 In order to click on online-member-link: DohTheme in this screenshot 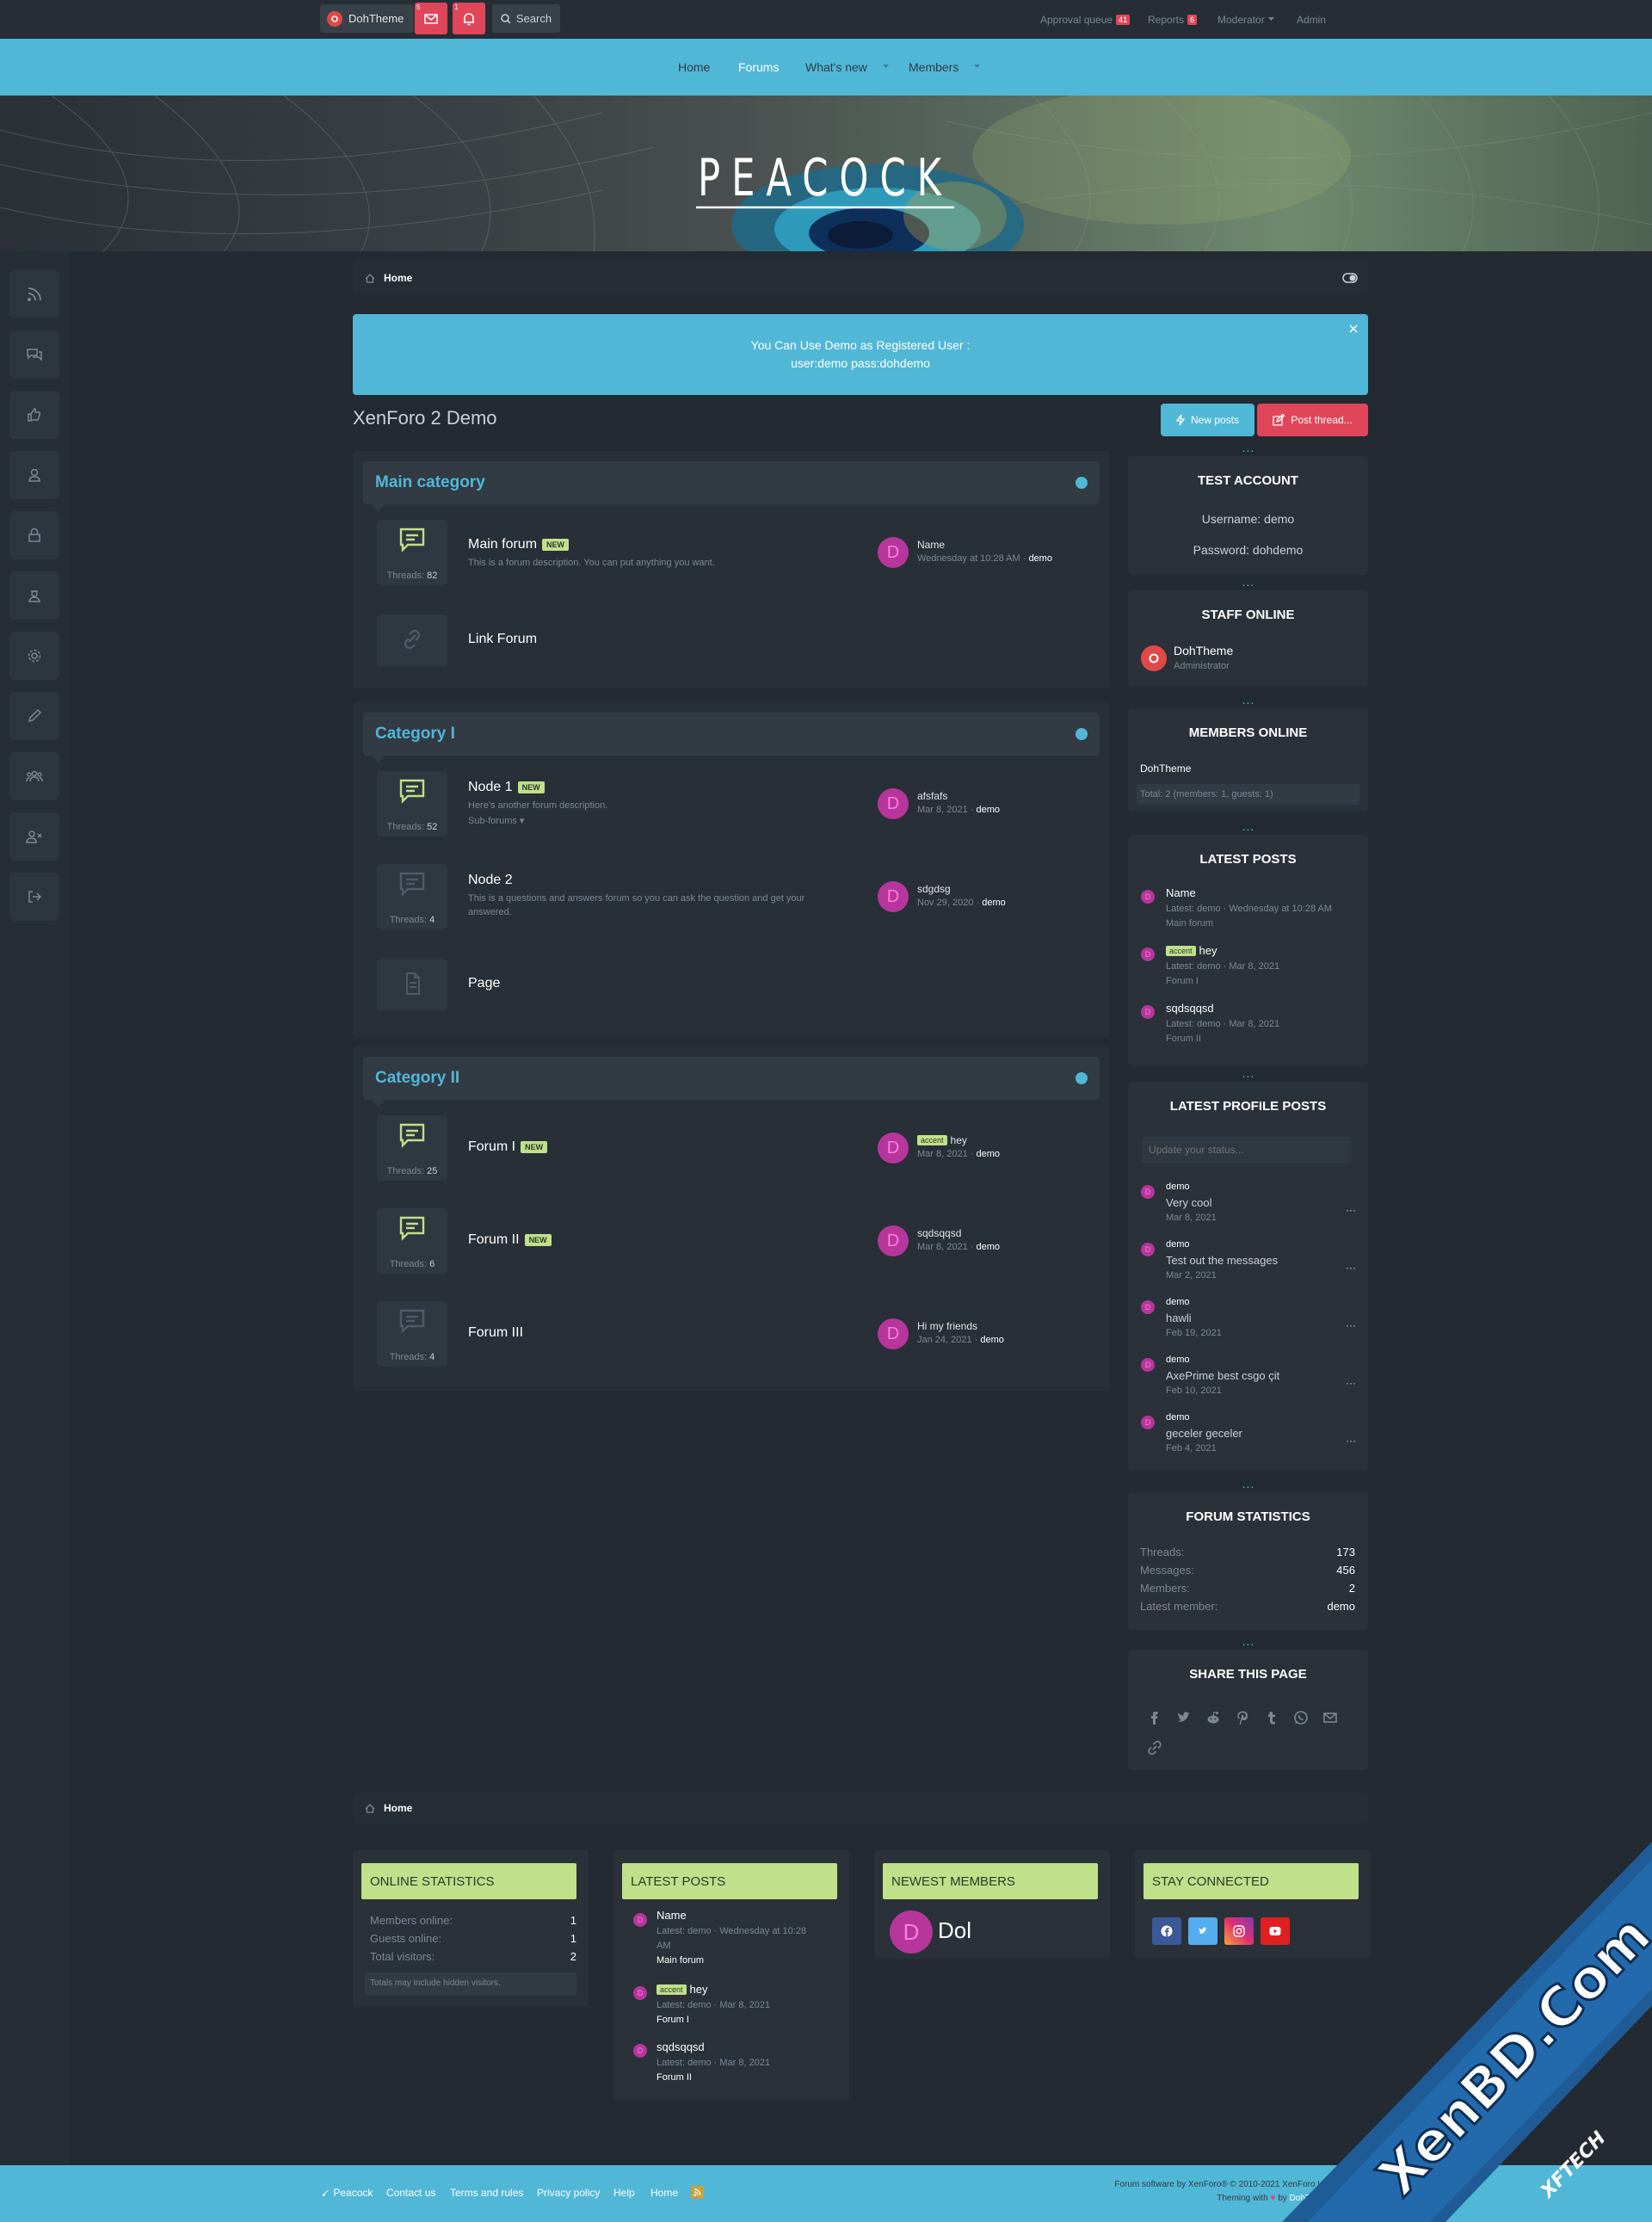, I will do `click(1166, 768)`.